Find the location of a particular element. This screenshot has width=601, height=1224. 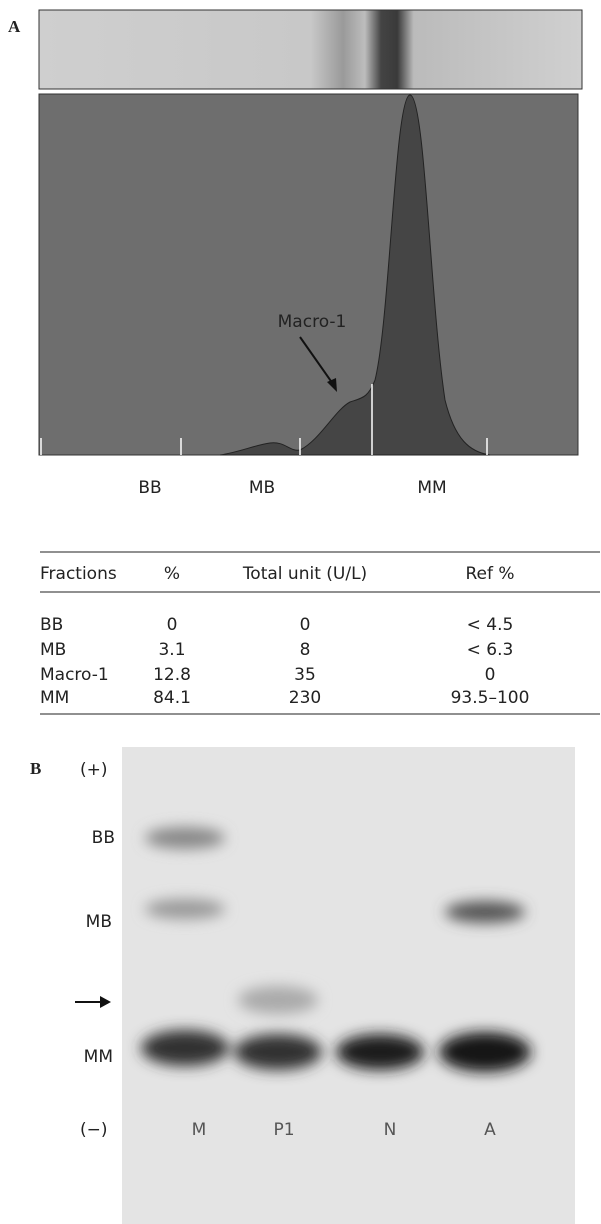

fraction-dividers is located at coordinates (264, 419).